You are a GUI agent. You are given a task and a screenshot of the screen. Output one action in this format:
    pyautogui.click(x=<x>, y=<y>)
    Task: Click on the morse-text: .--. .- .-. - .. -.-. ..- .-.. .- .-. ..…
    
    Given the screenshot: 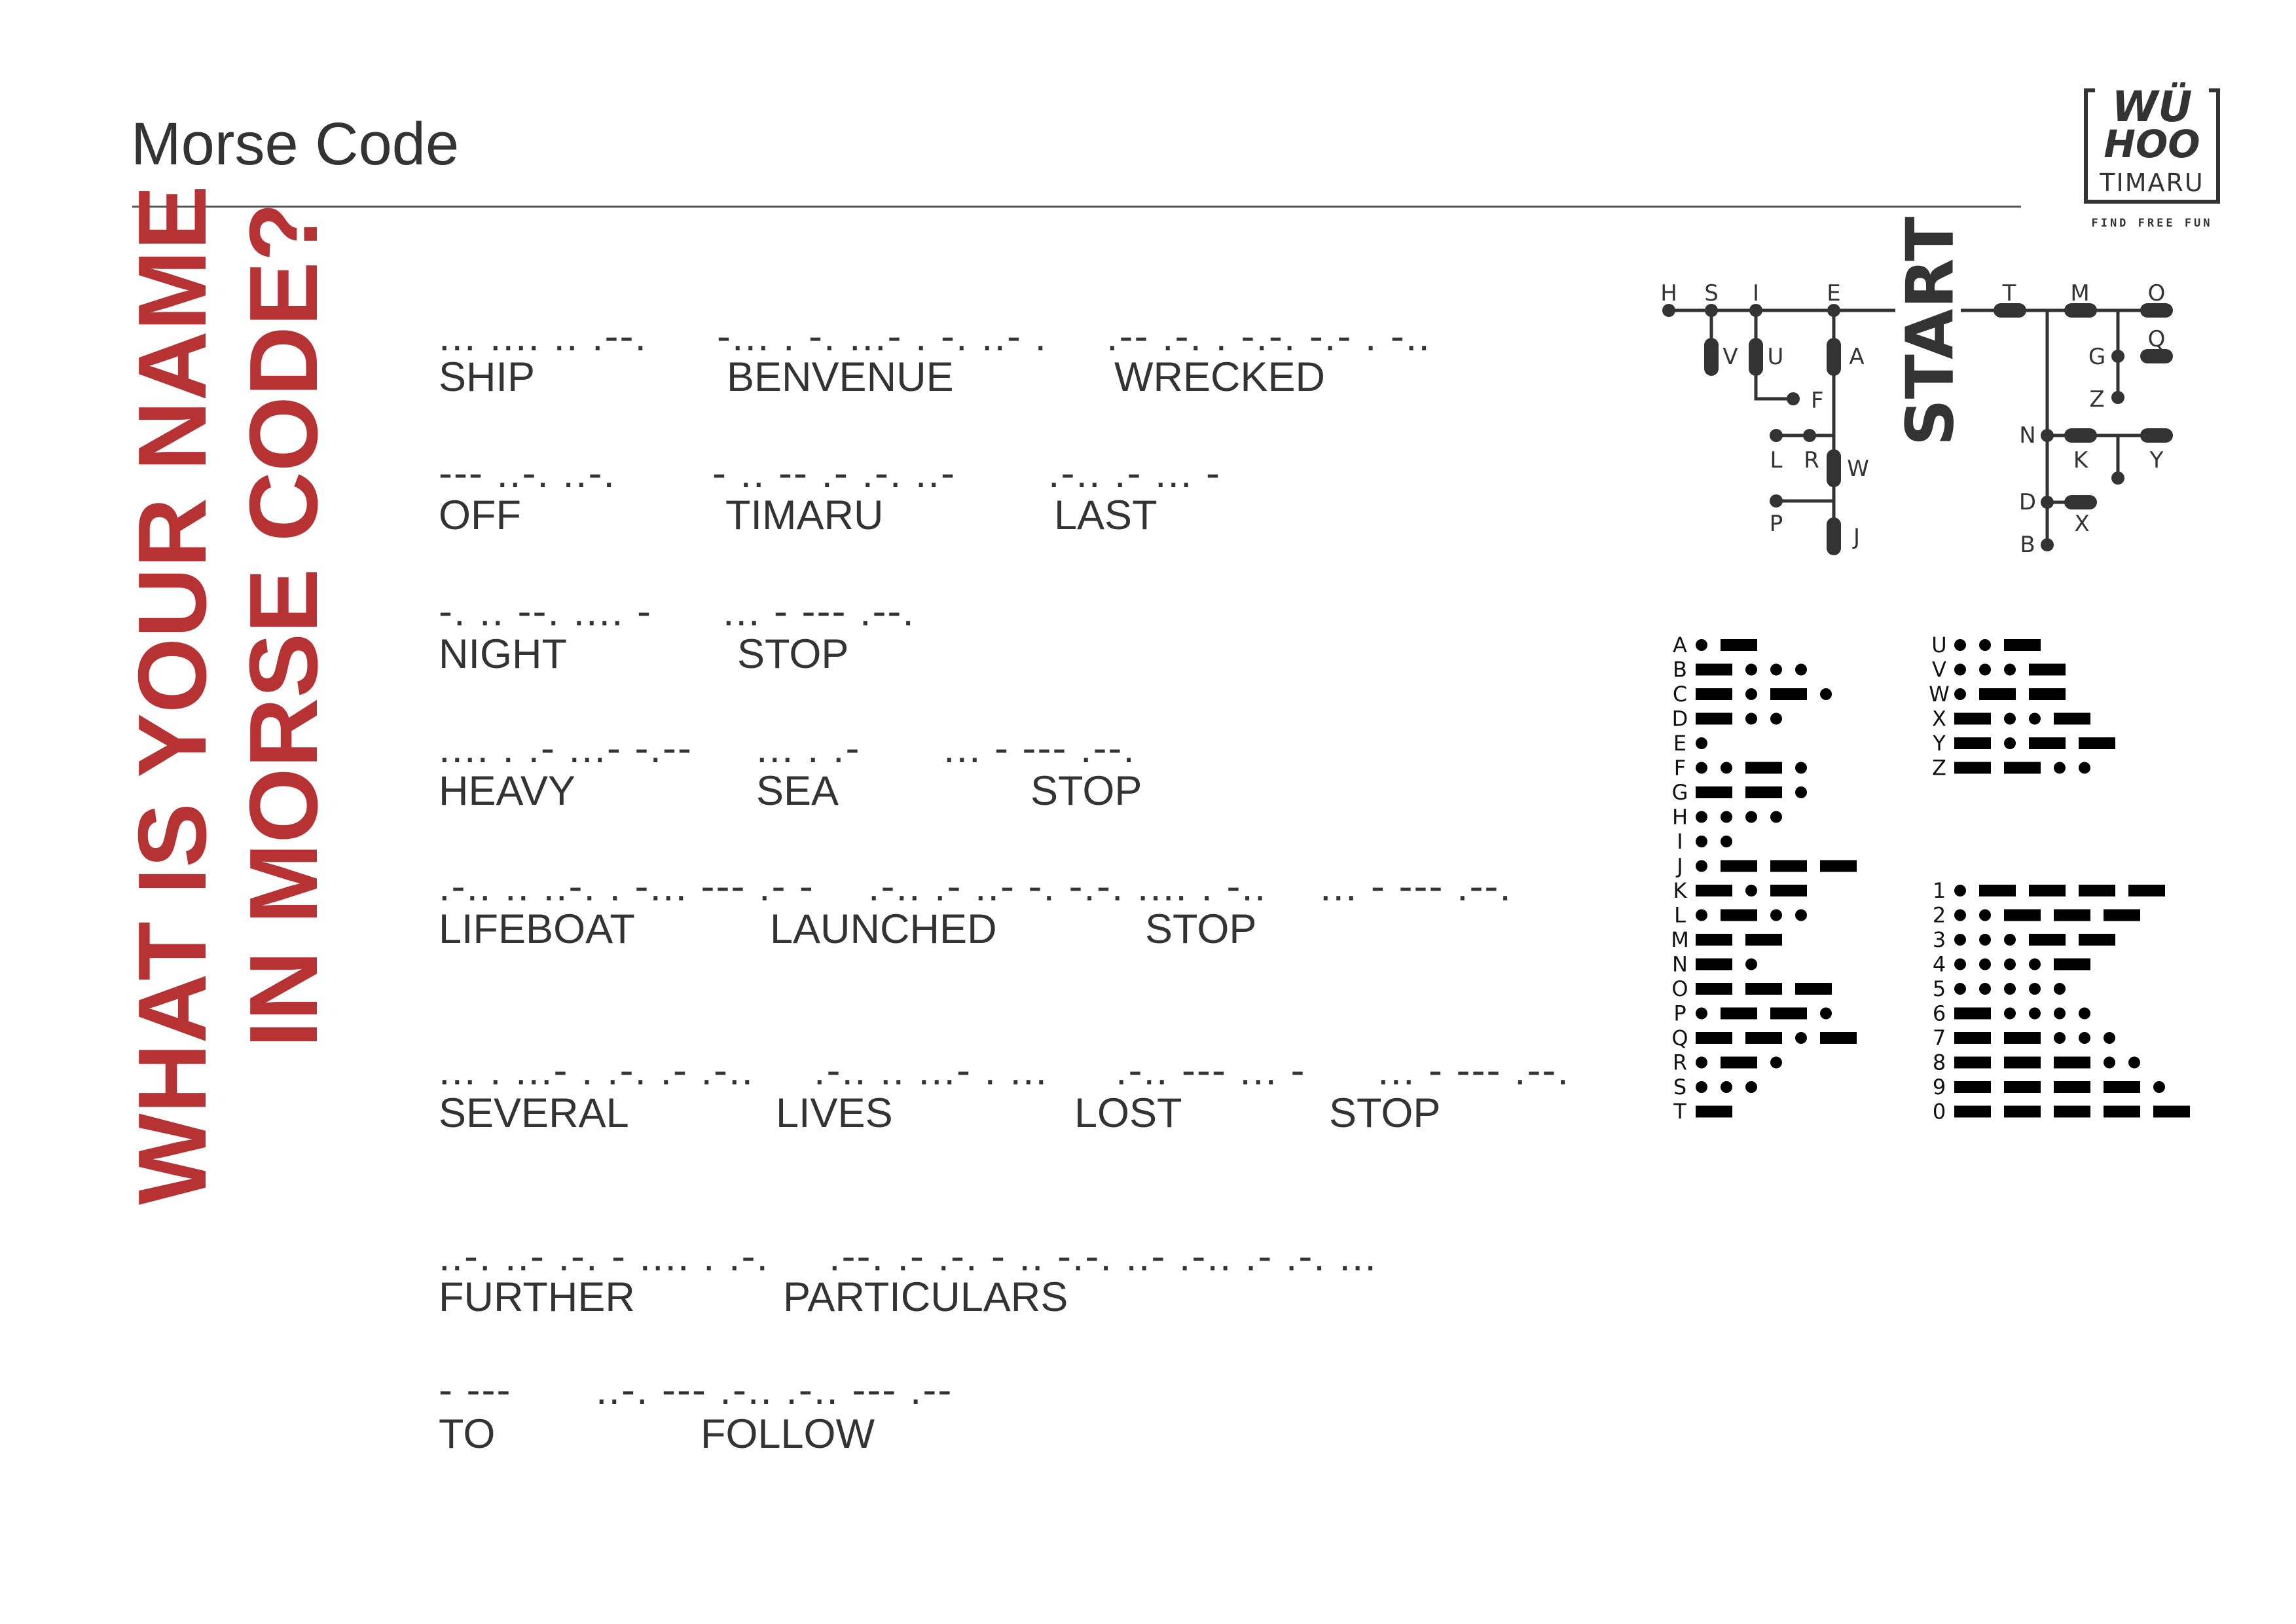 What is the action you would take?
    pyautogui.click(x=1103, y=1257)
    